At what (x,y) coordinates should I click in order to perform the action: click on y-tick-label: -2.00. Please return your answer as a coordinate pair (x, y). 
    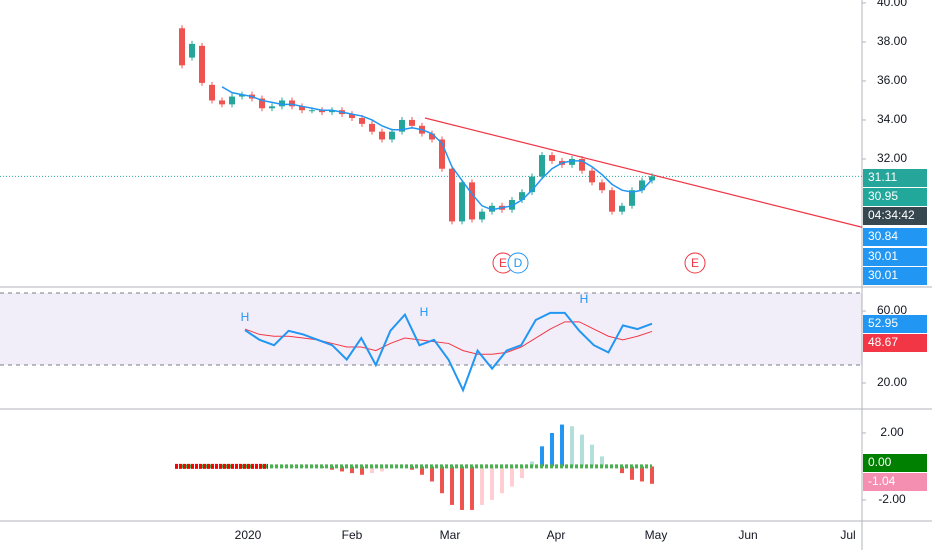
    Looking at the image, I should click on (892, 499).